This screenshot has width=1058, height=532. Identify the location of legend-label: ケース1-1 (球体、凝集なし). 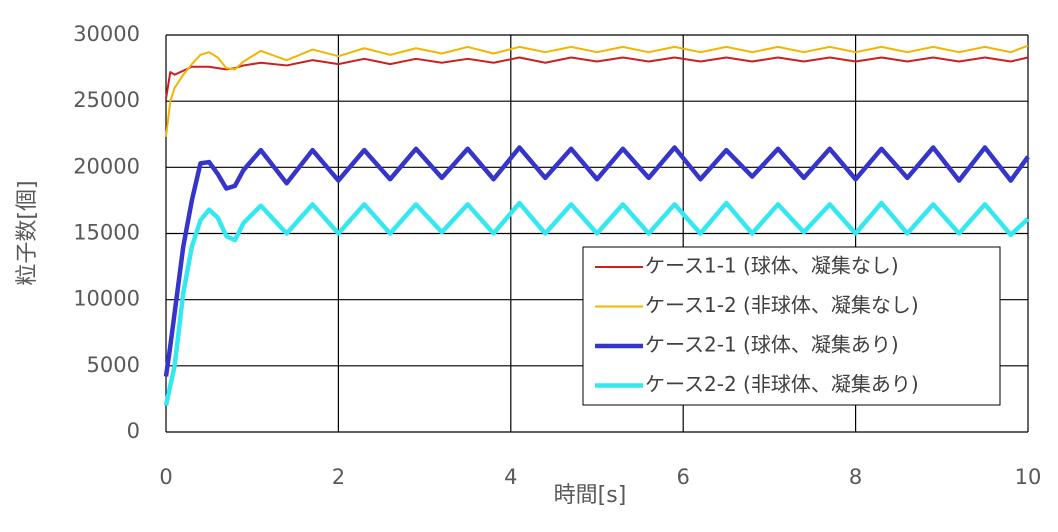
(772, 266).